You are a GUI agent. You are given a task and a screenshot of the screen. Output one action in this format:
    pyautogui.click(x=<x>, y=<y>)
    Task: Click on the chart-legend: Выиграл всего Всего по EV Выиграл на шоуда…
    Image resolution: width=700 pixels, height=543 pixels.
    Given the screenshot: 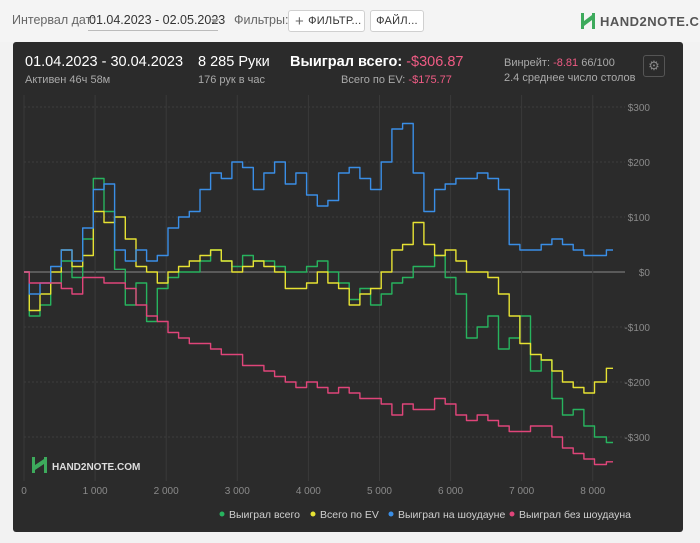 What is the action you would take?
    pyautogui.click(x=425, y=515)
    